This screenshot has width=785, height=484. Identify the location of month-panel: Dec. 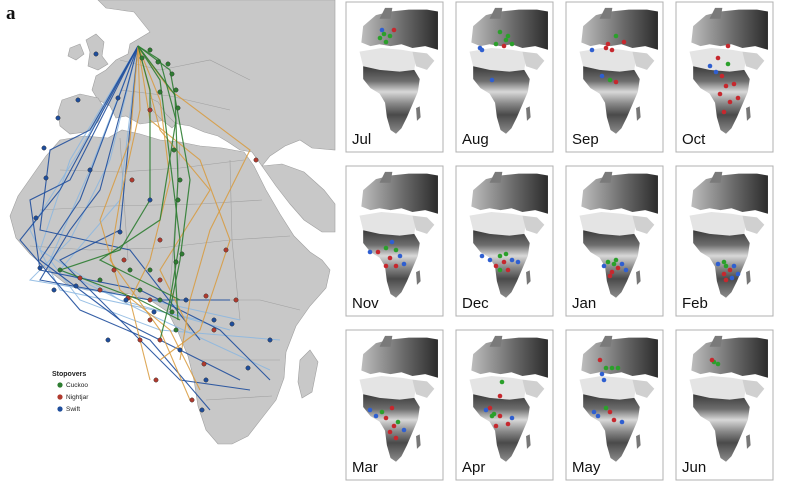
(504, 241).